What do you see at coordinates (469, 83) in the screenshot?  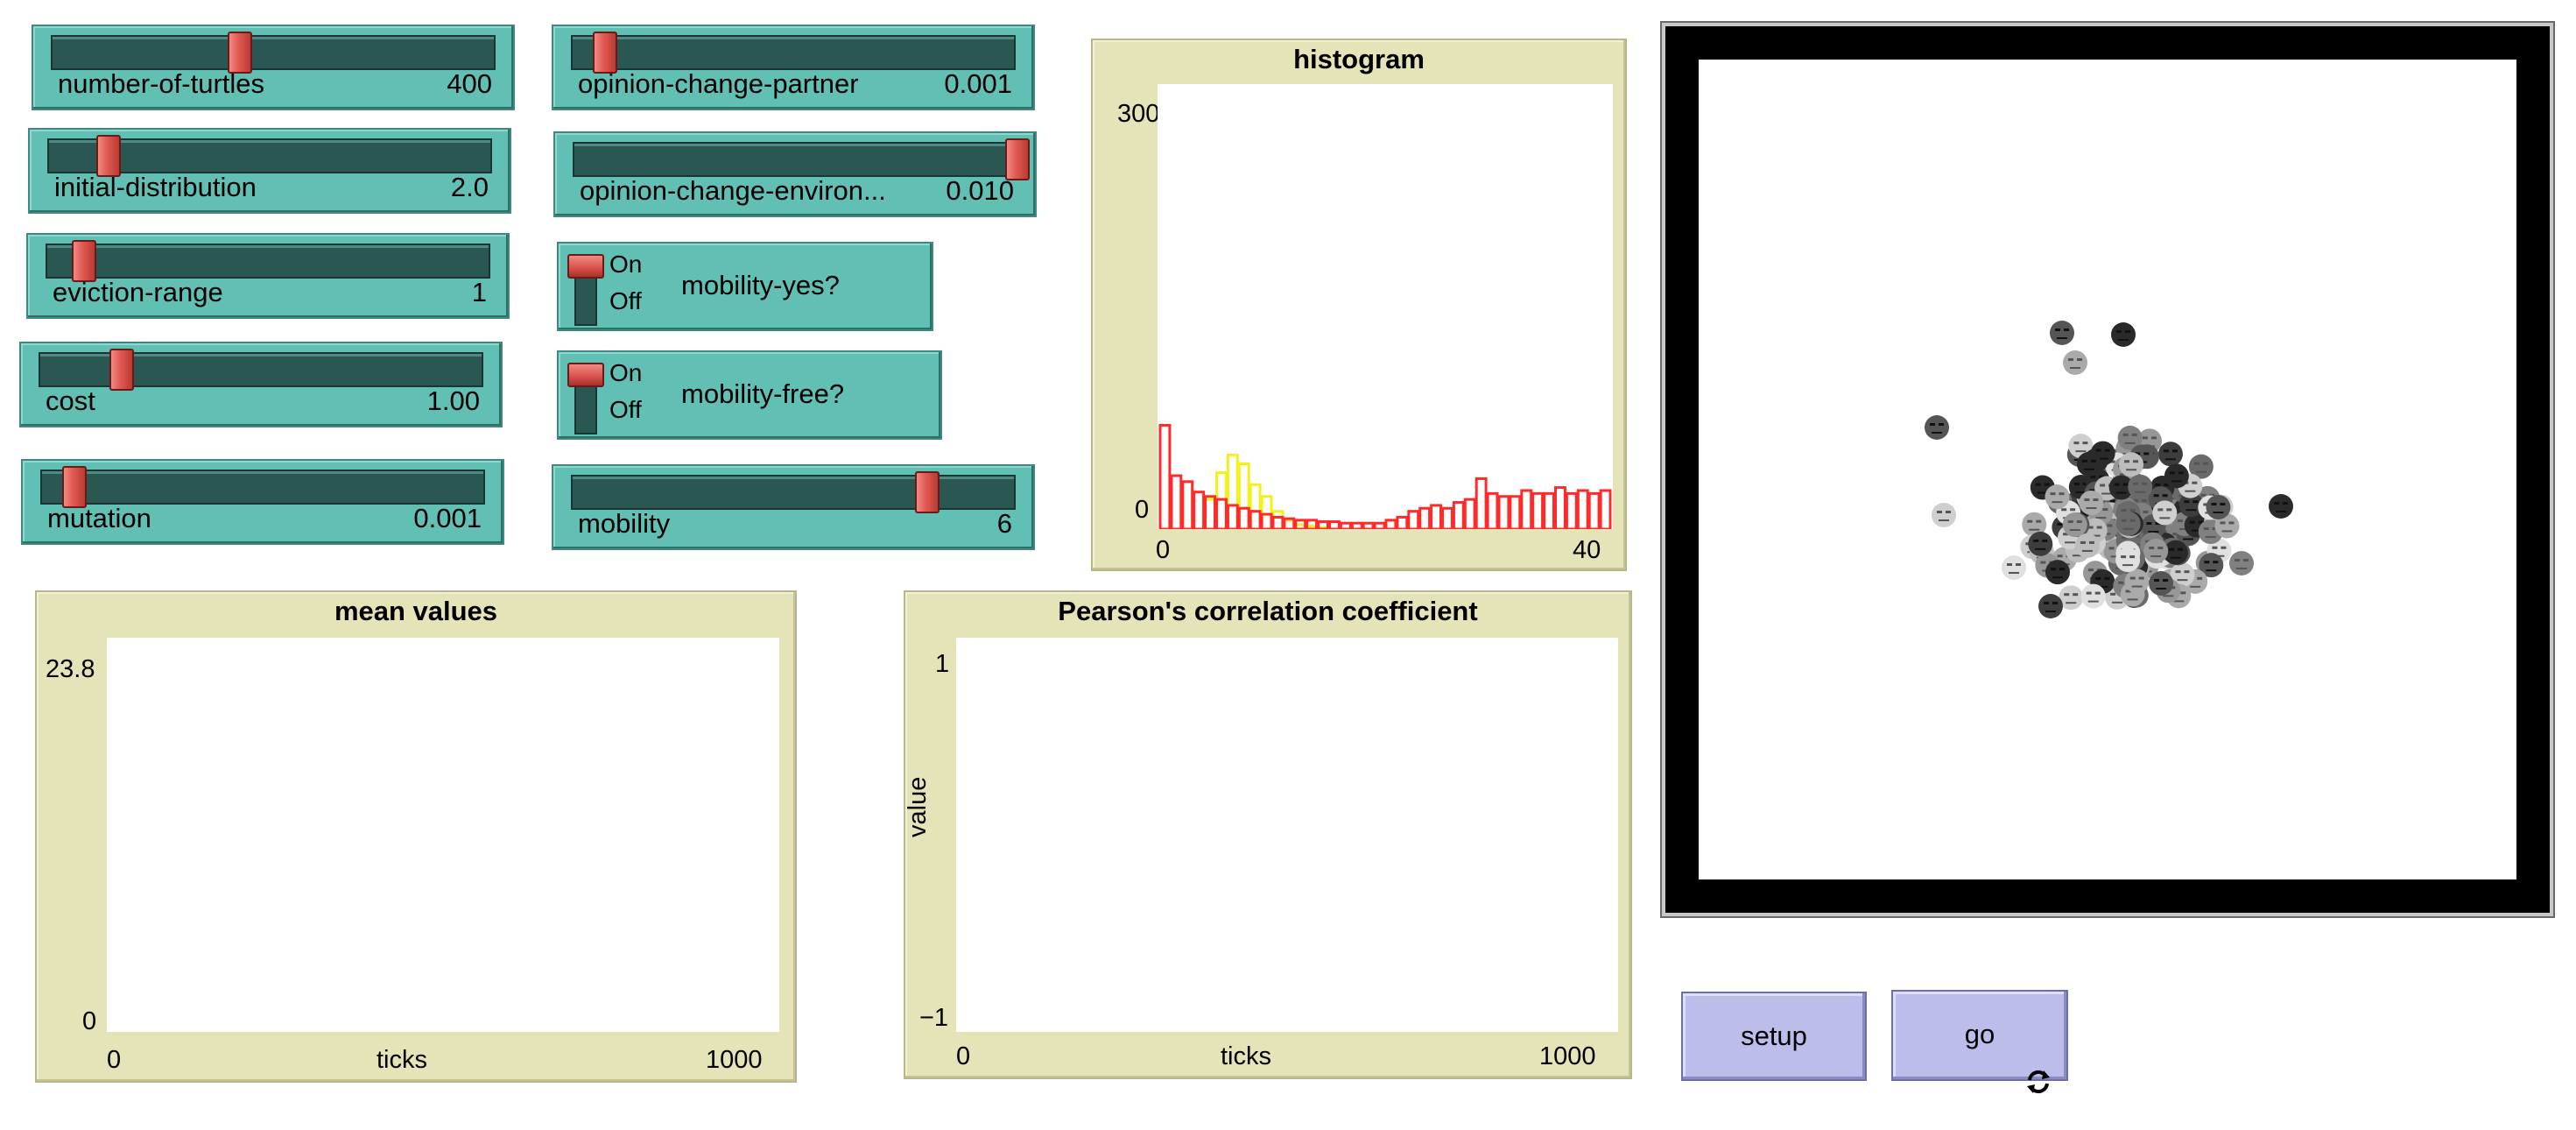 I see `slider-value: 400` at bounding box center [469, 83].